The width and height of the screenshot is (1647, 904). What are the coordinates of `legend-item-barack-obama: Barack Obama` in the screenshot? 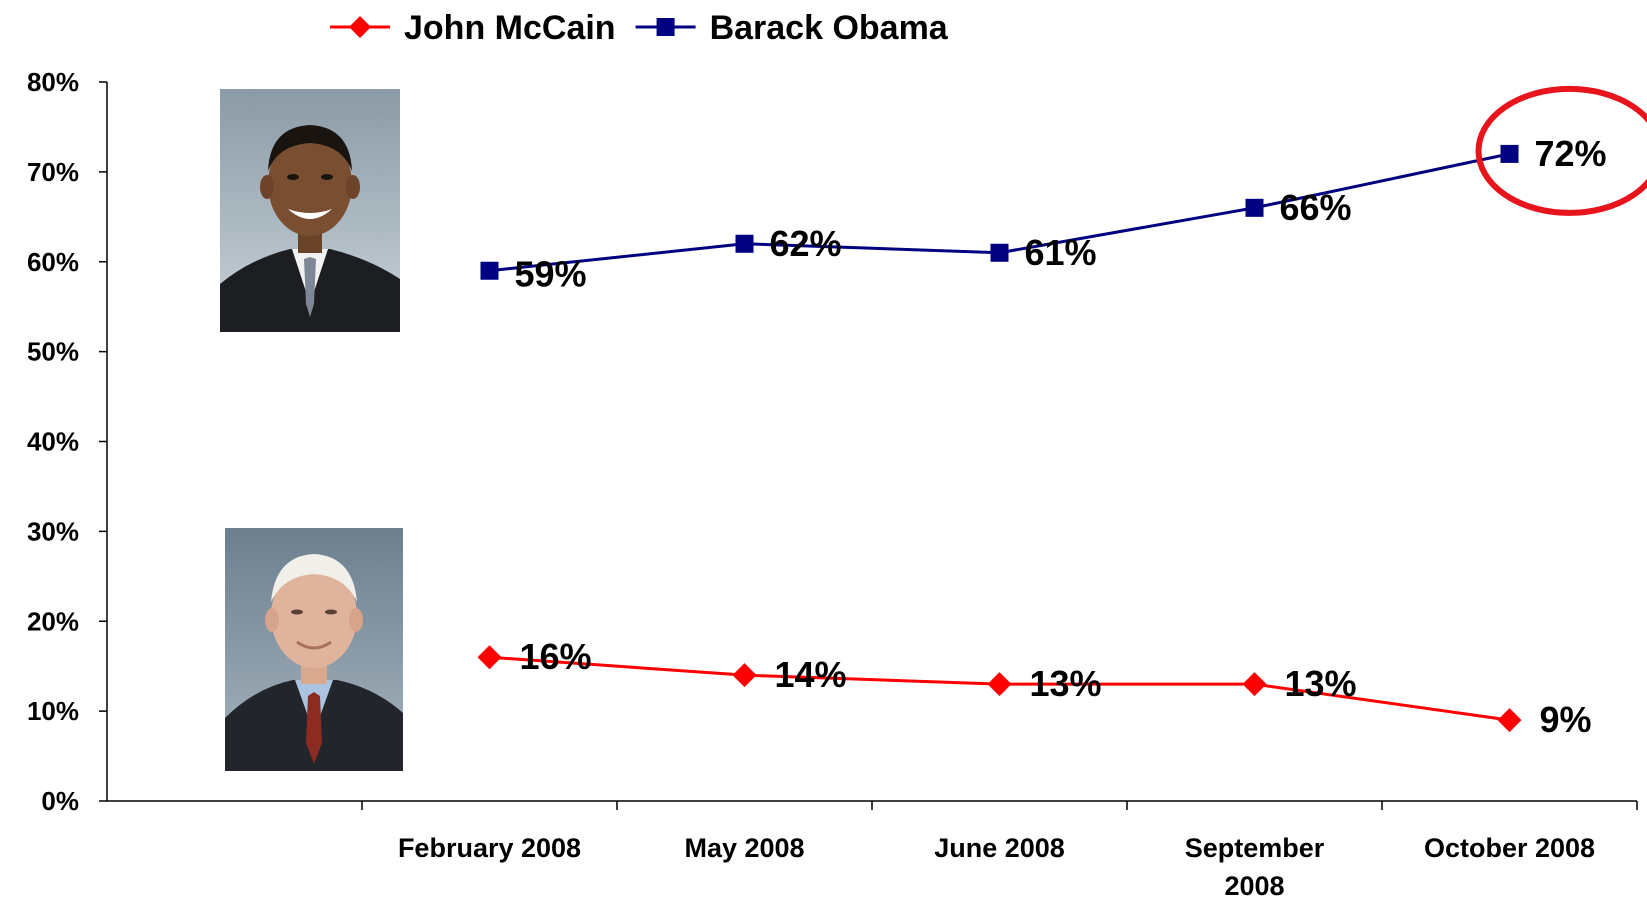 It's located at (792, 28).